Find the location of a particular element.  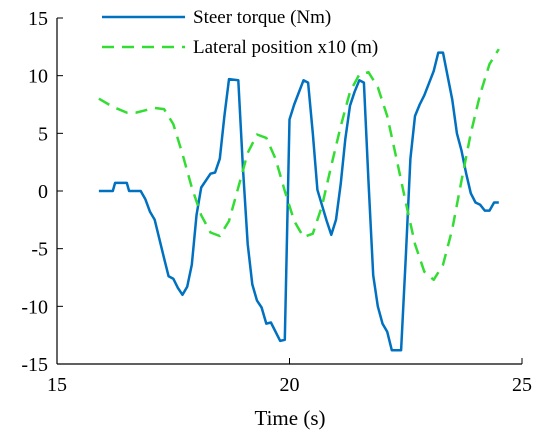

y-tick-label: -15 is located at coordinates (34, 365).